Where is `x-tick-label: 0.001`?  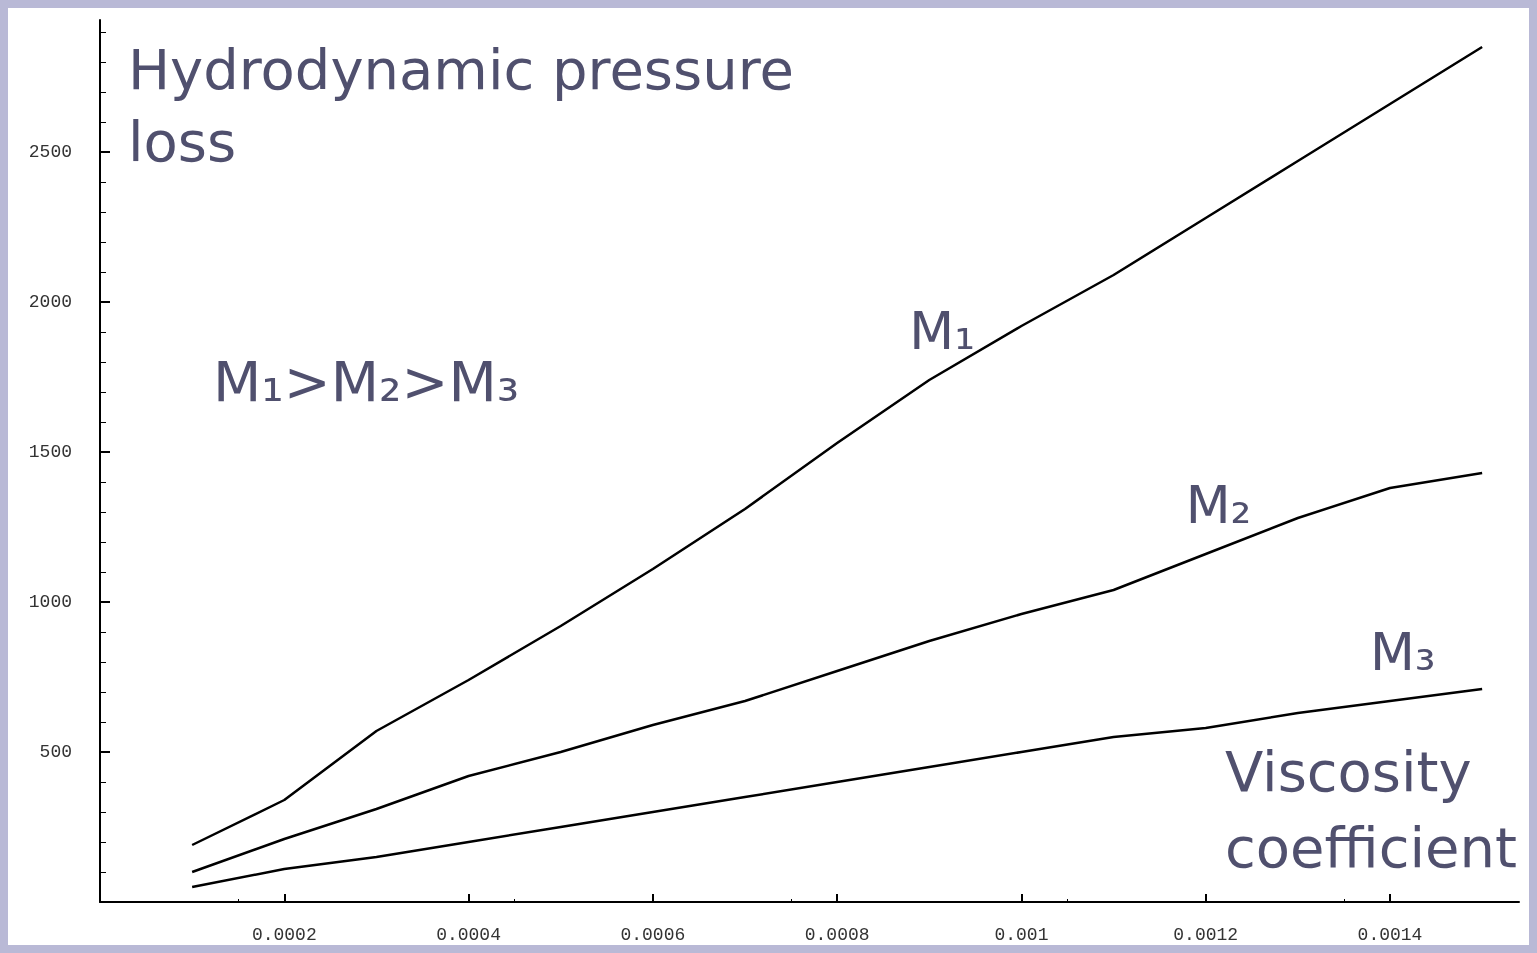
x-tick-label: 0.001 is located at coordinates (1021, 935).